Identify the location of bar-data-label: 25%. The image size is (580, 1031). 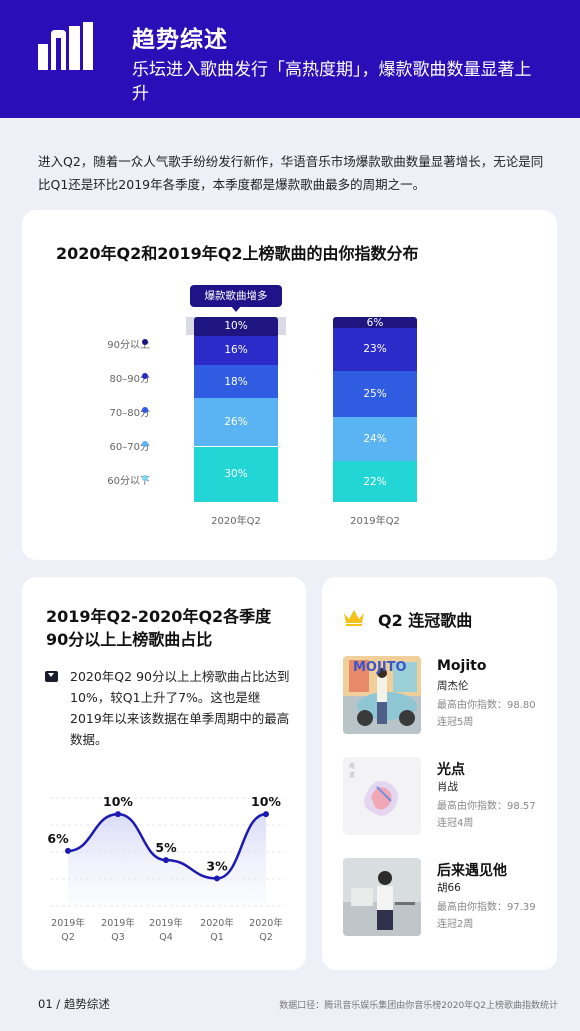
(375, 393).